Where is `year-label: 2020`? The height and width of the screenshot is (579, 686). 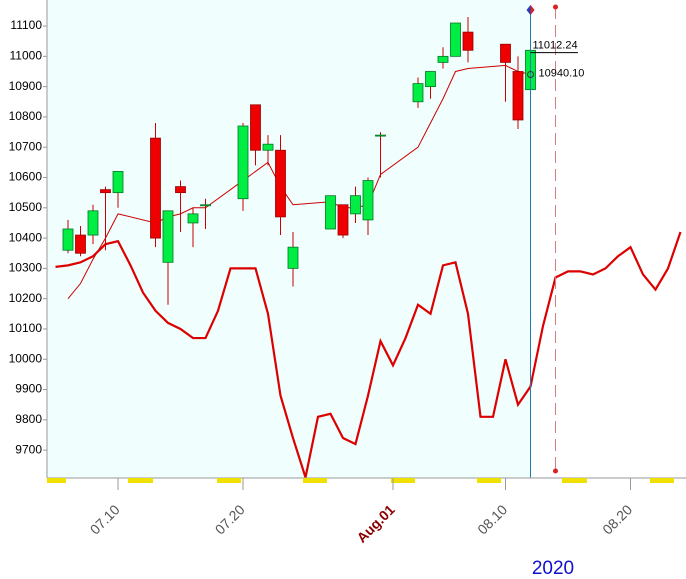
year-label: 2020 is located at coordinates (553, 568).